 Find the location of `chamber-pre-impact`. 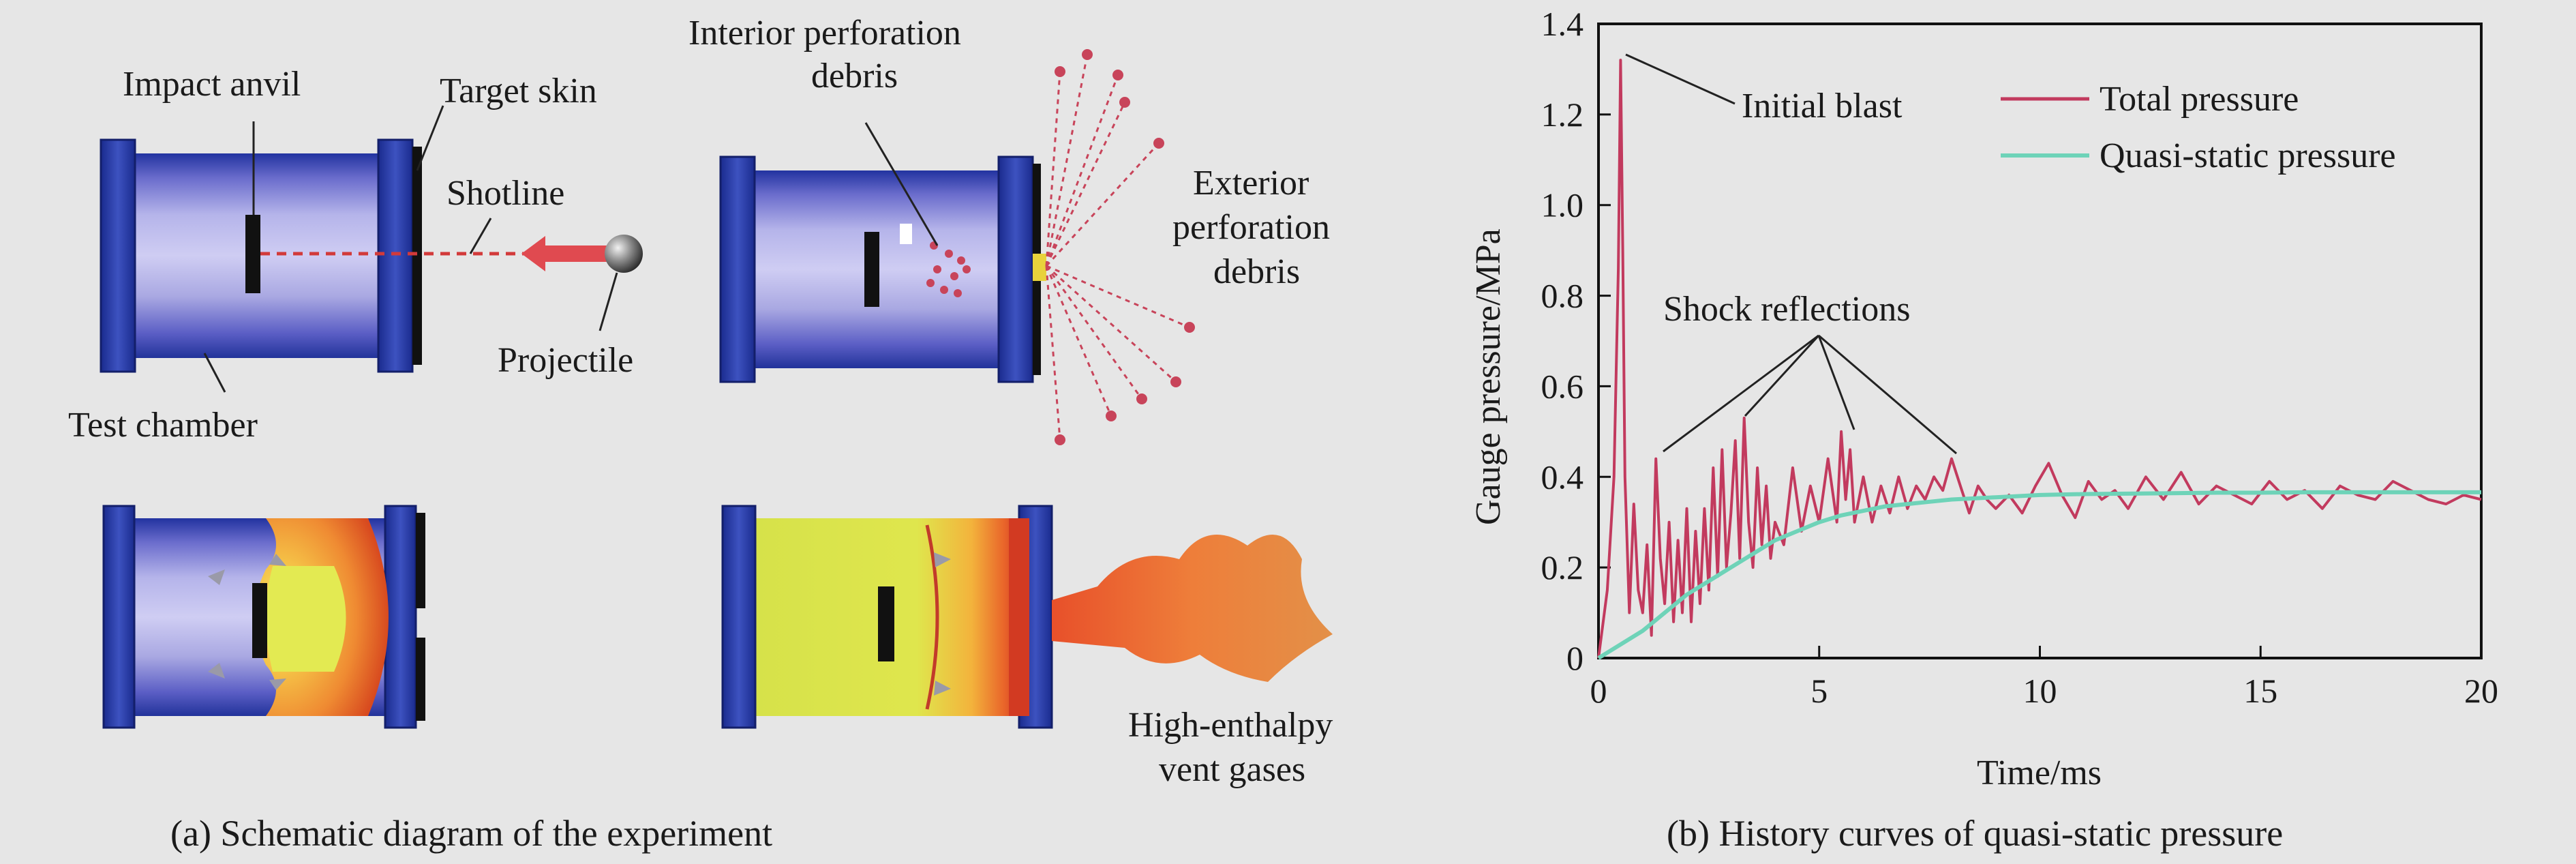

chamber-pre-impact is located at coordinates (371, 255).